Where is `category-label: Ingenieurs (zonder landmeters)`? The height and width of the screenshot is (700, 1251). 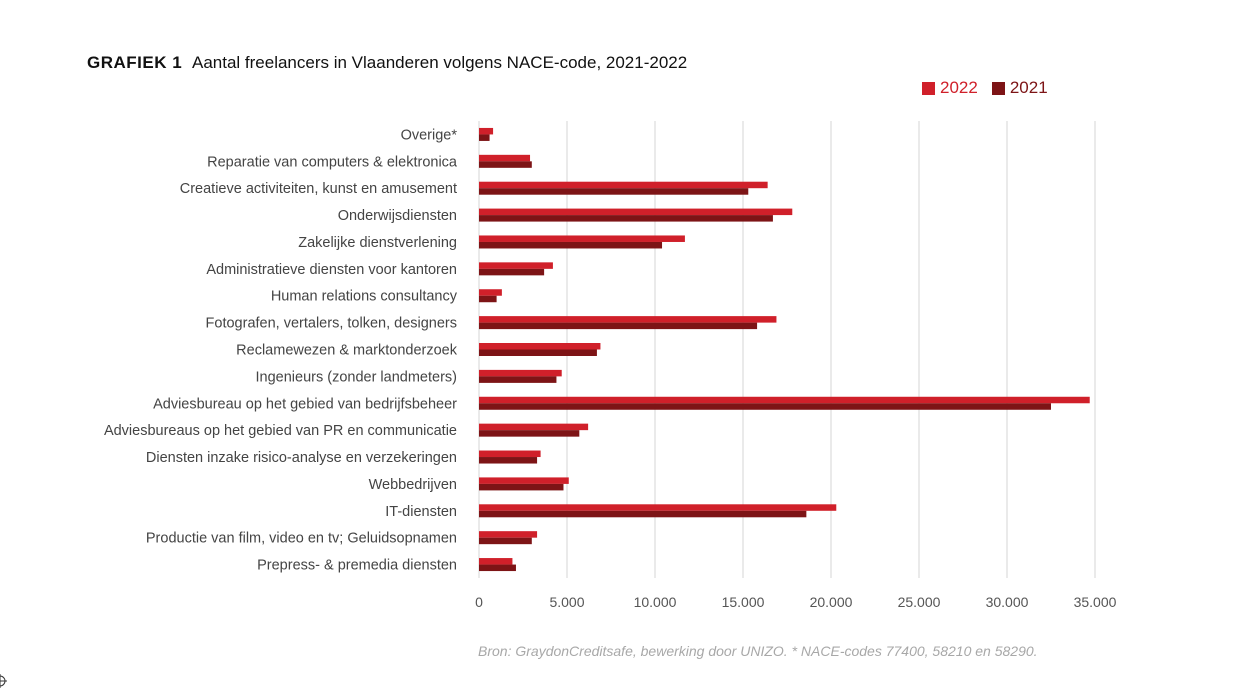 category-label: Ingenieurs (zonder landmeters) is located at coordinates (357, 377).